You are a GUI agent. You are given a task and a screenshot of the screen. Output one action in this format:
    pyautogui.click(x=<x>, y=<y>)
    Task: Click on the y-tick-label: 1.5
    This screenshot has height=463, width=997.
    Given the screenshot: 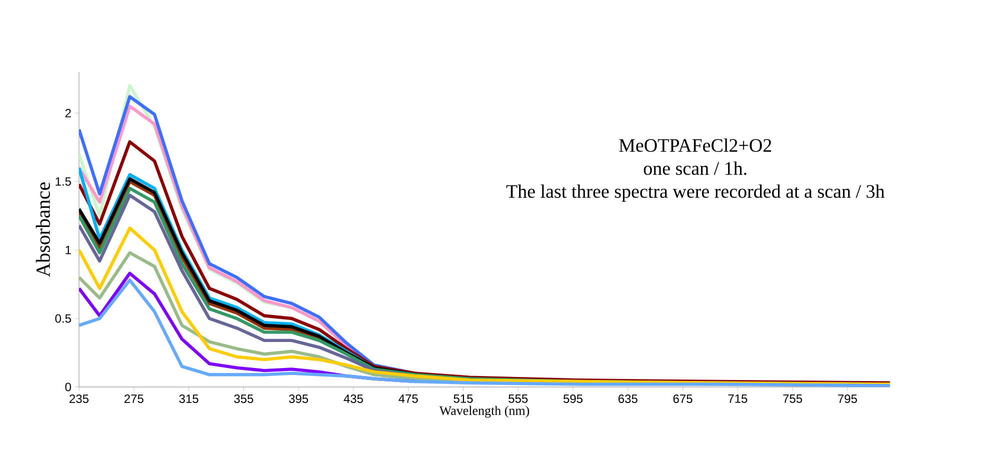 What is the action you would take?
    pyautogui.click(x=63, y=181)
    